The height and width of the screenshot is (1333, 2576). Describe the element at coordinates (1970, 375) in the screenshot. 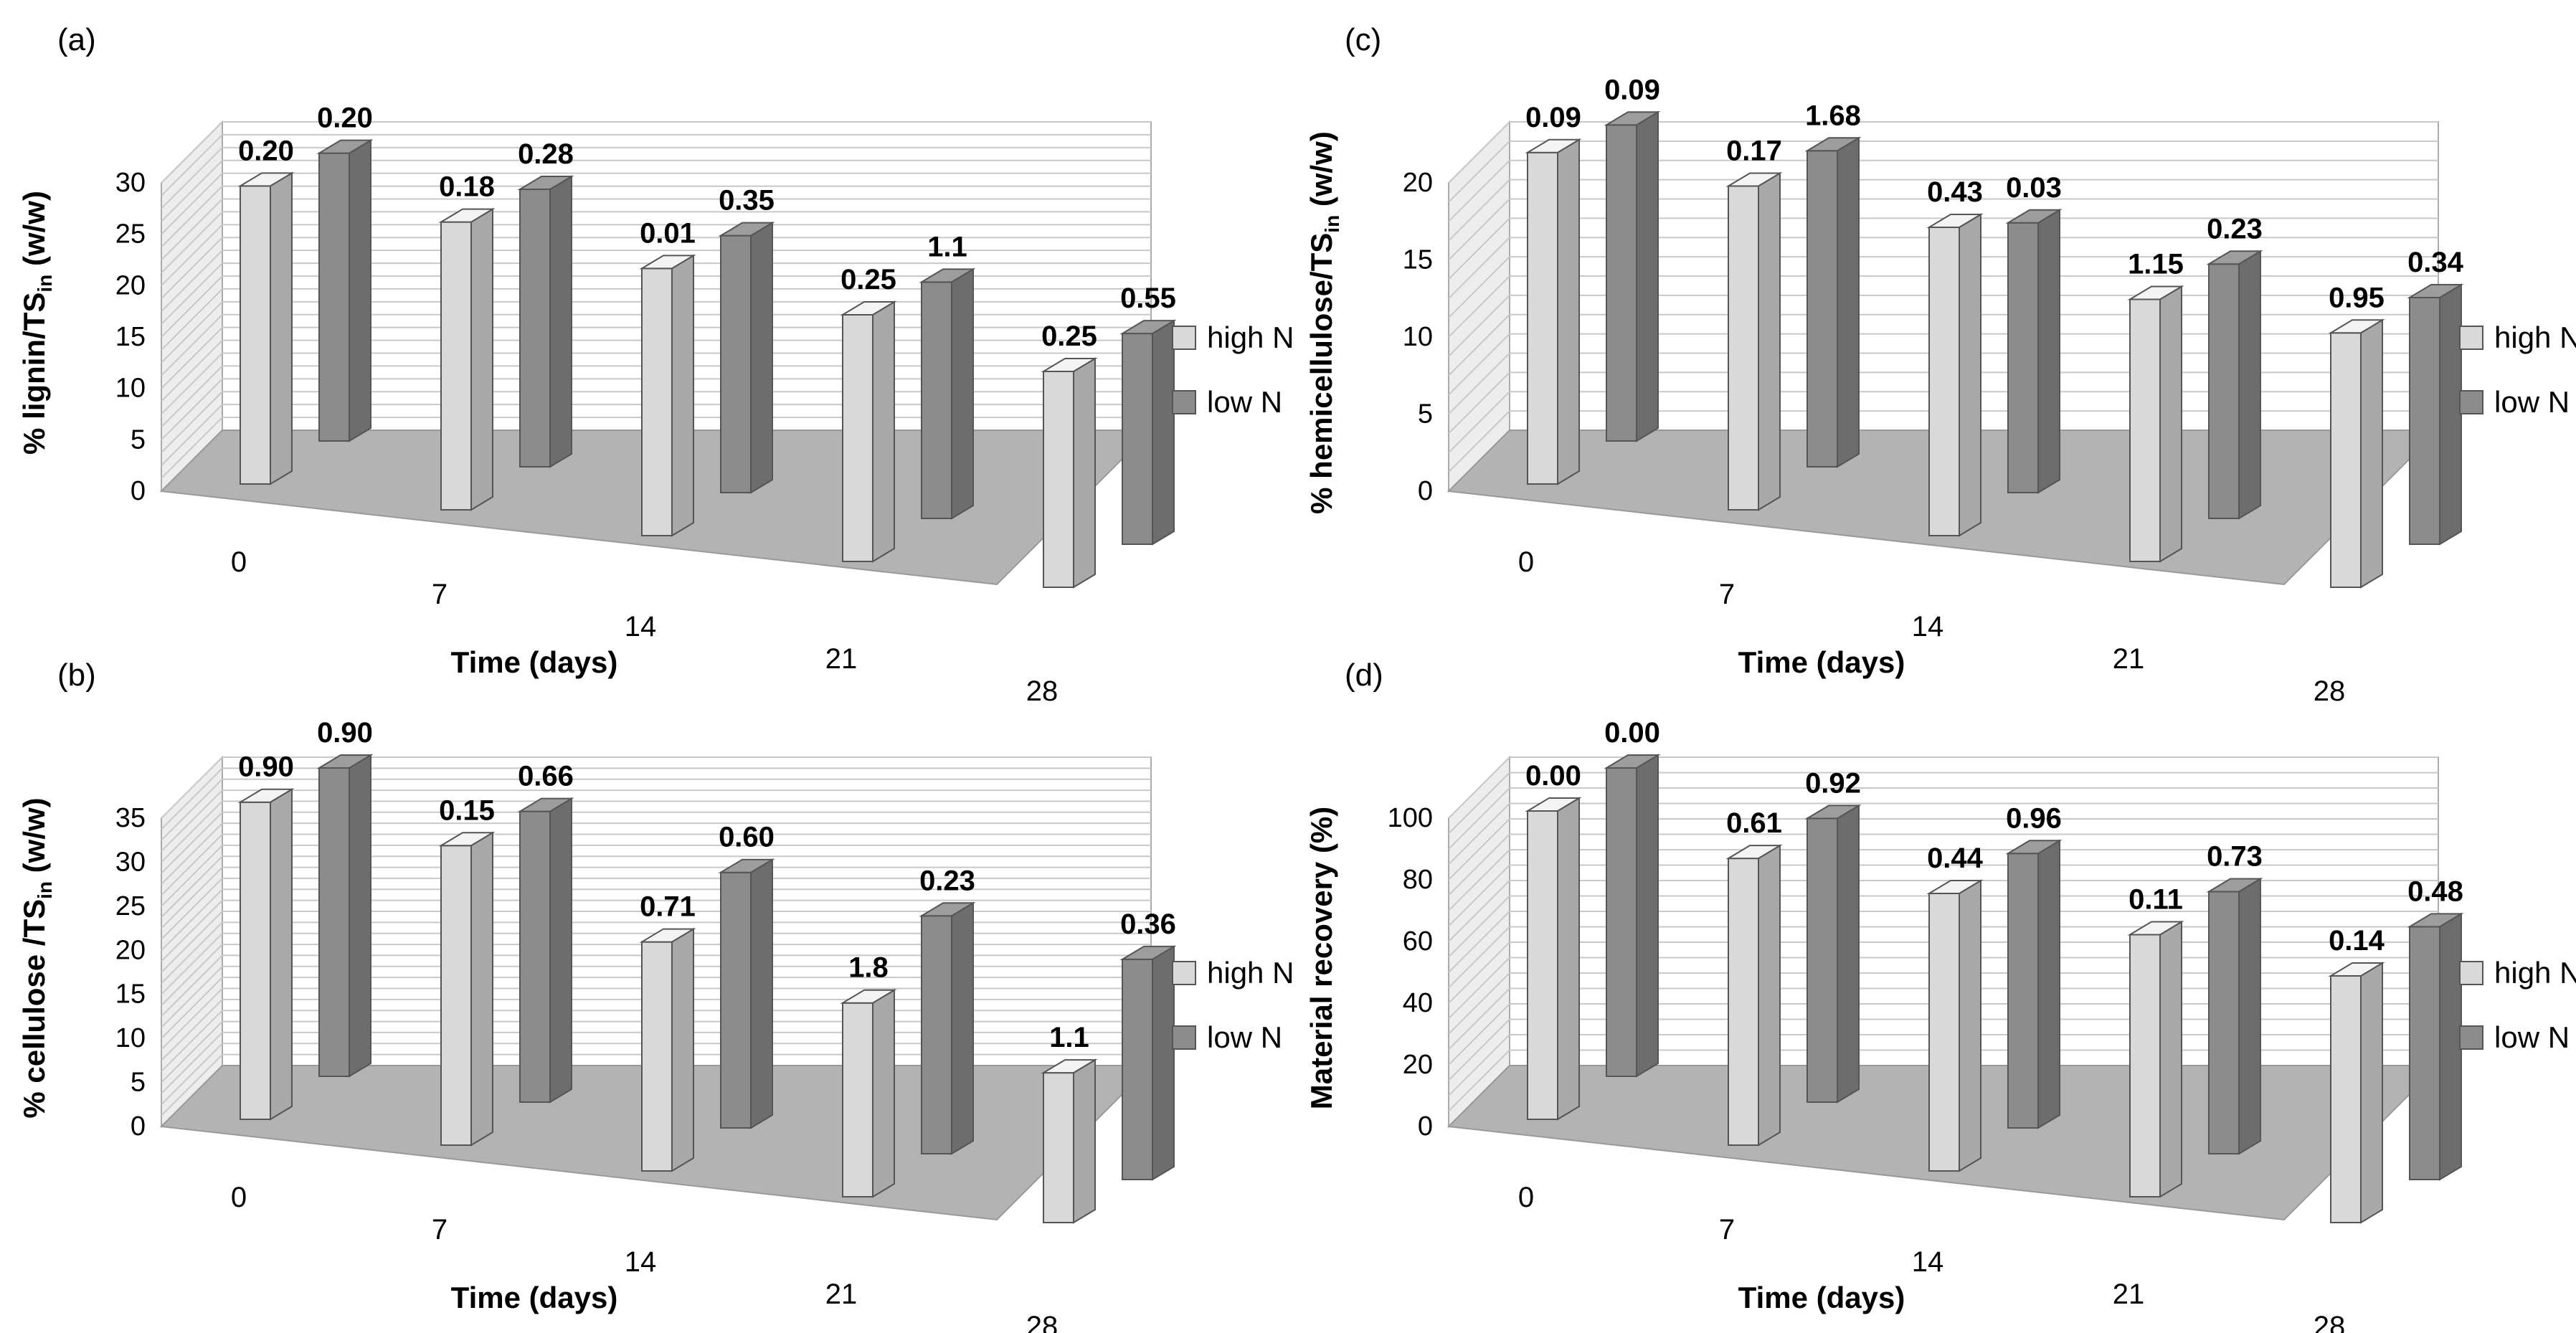

I see `bar-high-n-2-side` at that location.